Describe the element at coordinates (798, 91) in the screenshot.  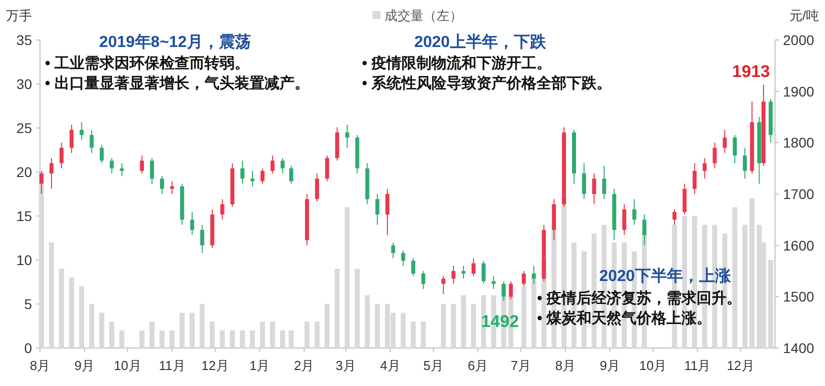
I see `y2-tick-label: 1900` at that location.